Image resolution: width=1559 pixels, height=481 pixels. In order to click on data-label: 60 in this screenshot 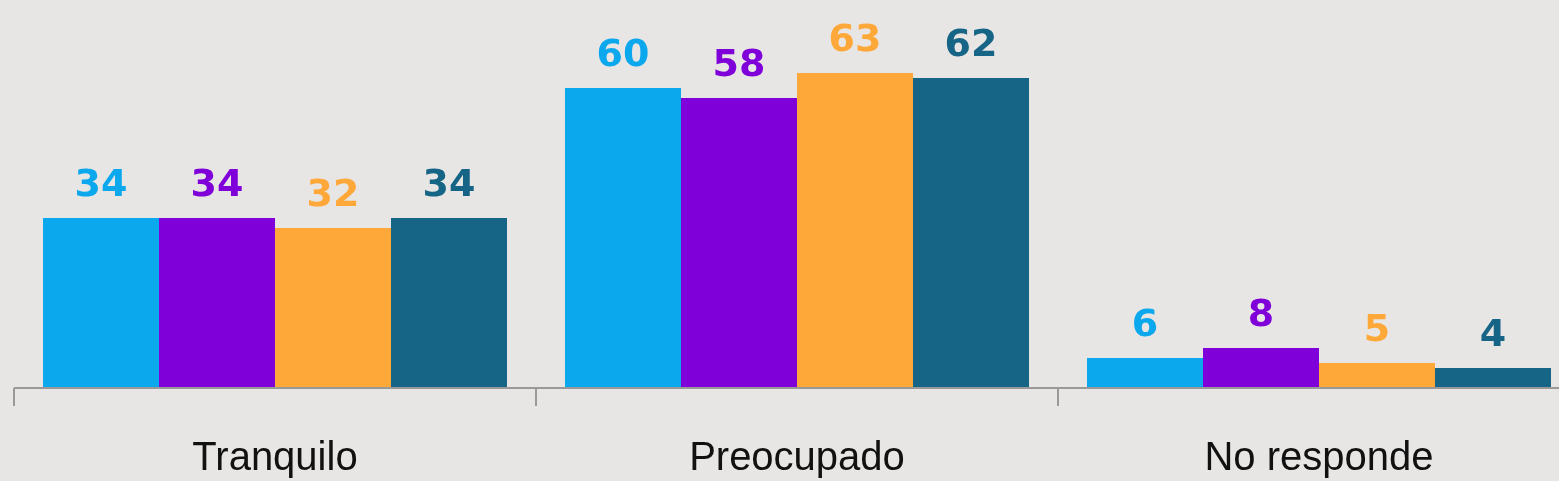, I will do `click(623, 53)`.